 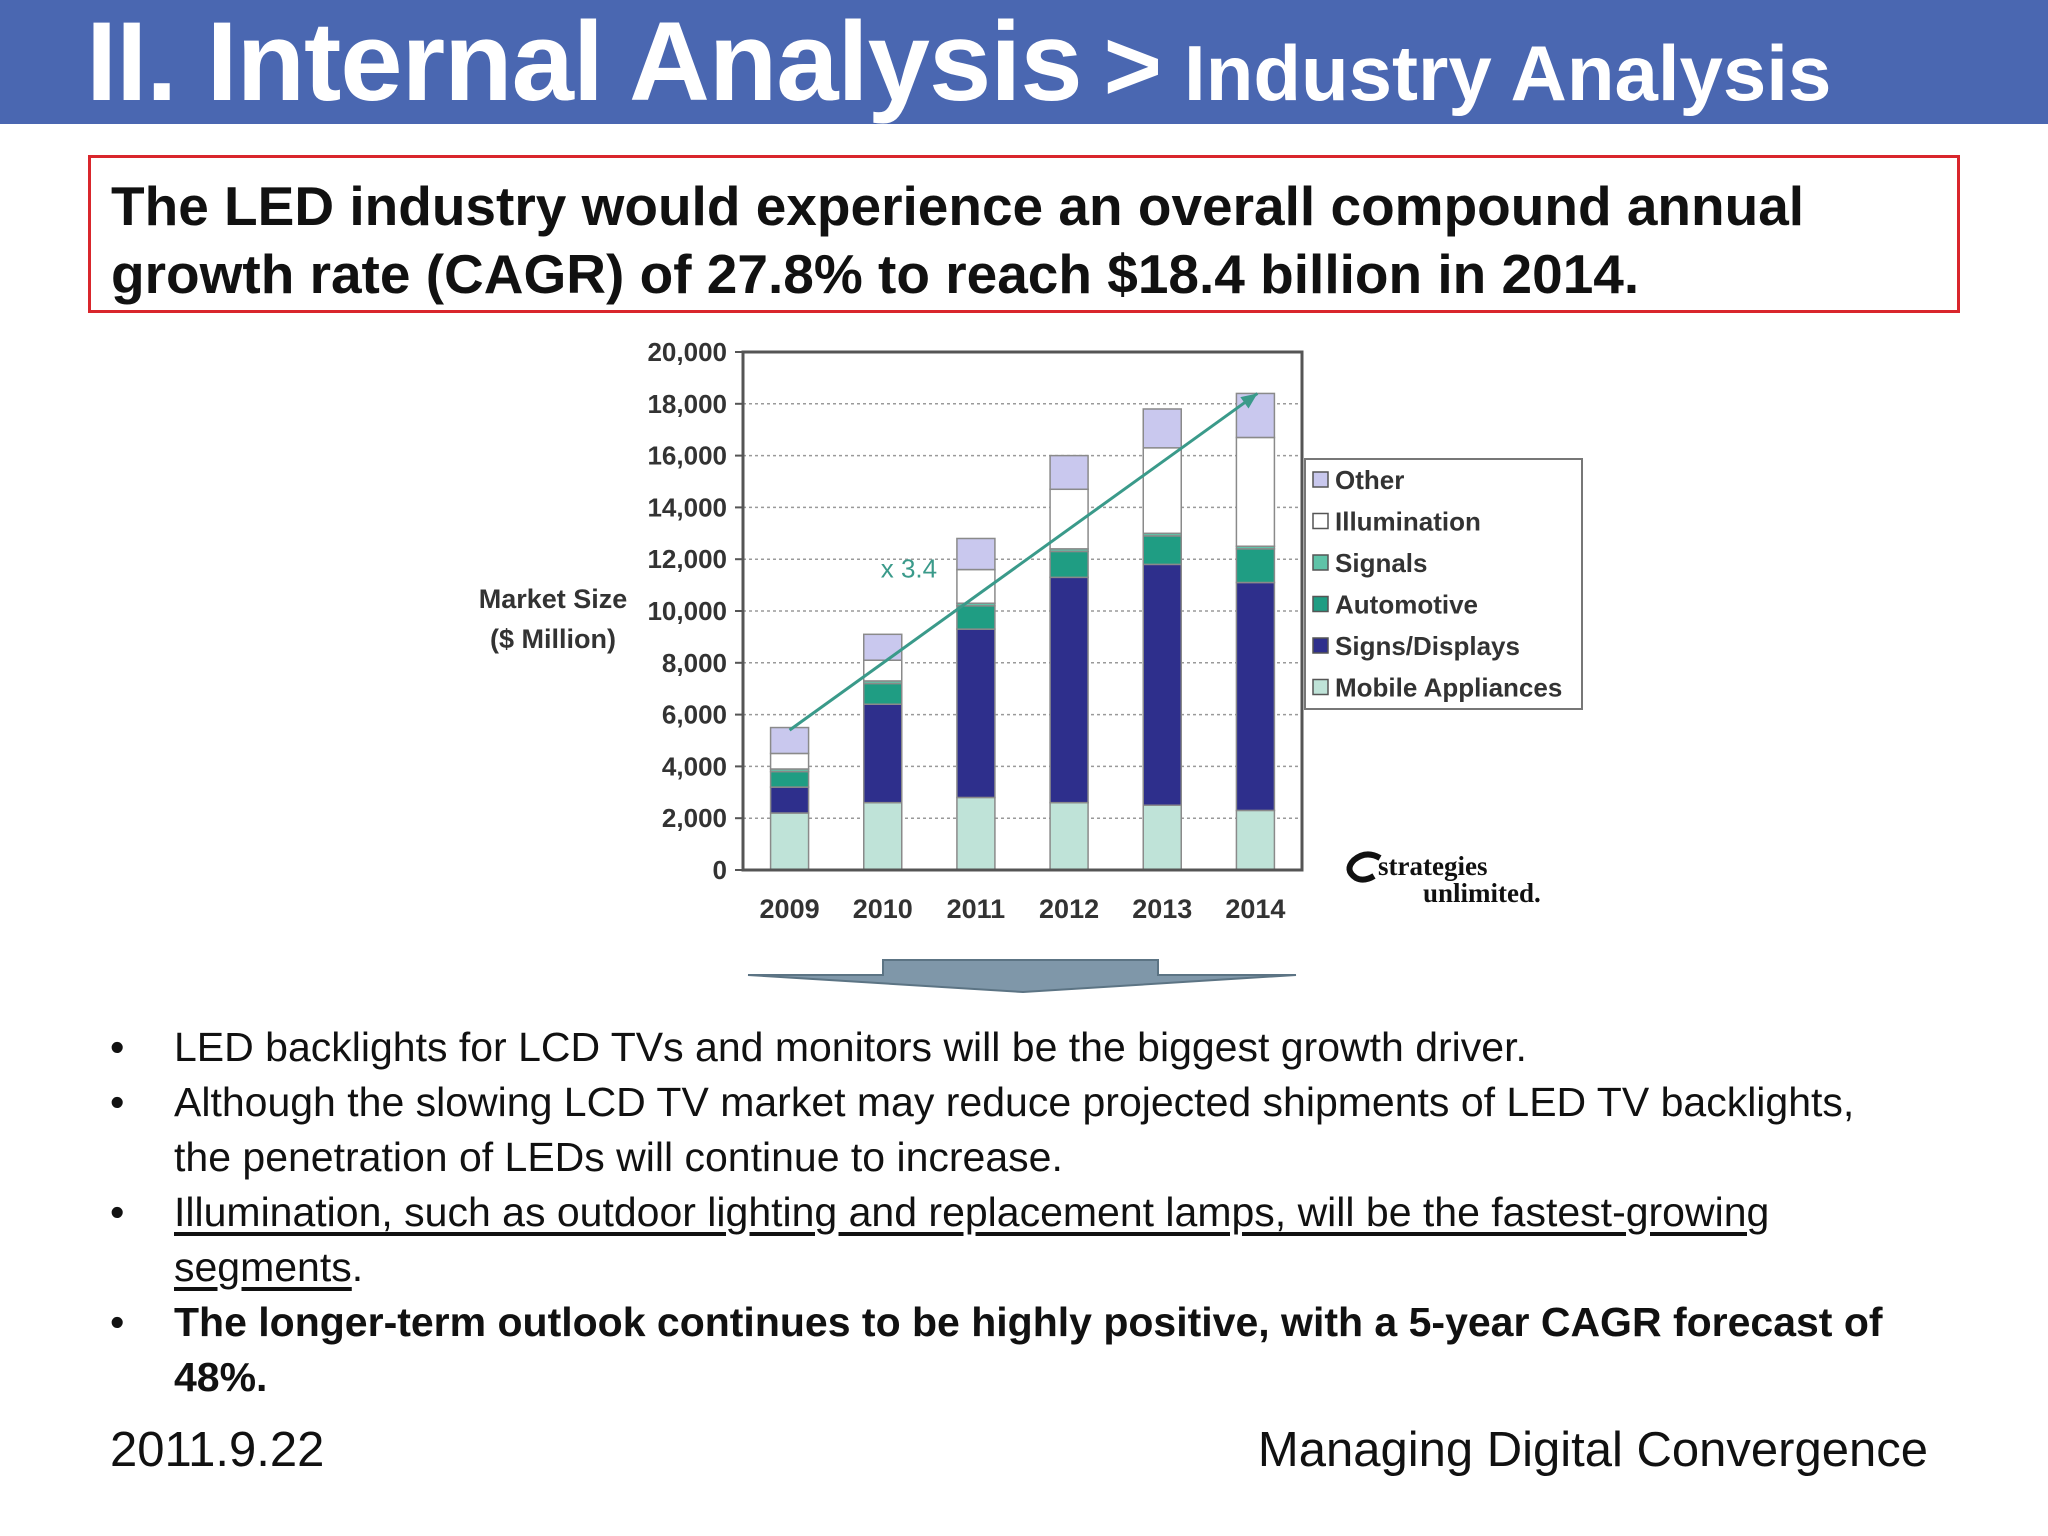 What do you see at coordinates (1432, 866) in the screenshot?
I see `logo-text-line-1: strategies` at bounding box center [1432, 866].